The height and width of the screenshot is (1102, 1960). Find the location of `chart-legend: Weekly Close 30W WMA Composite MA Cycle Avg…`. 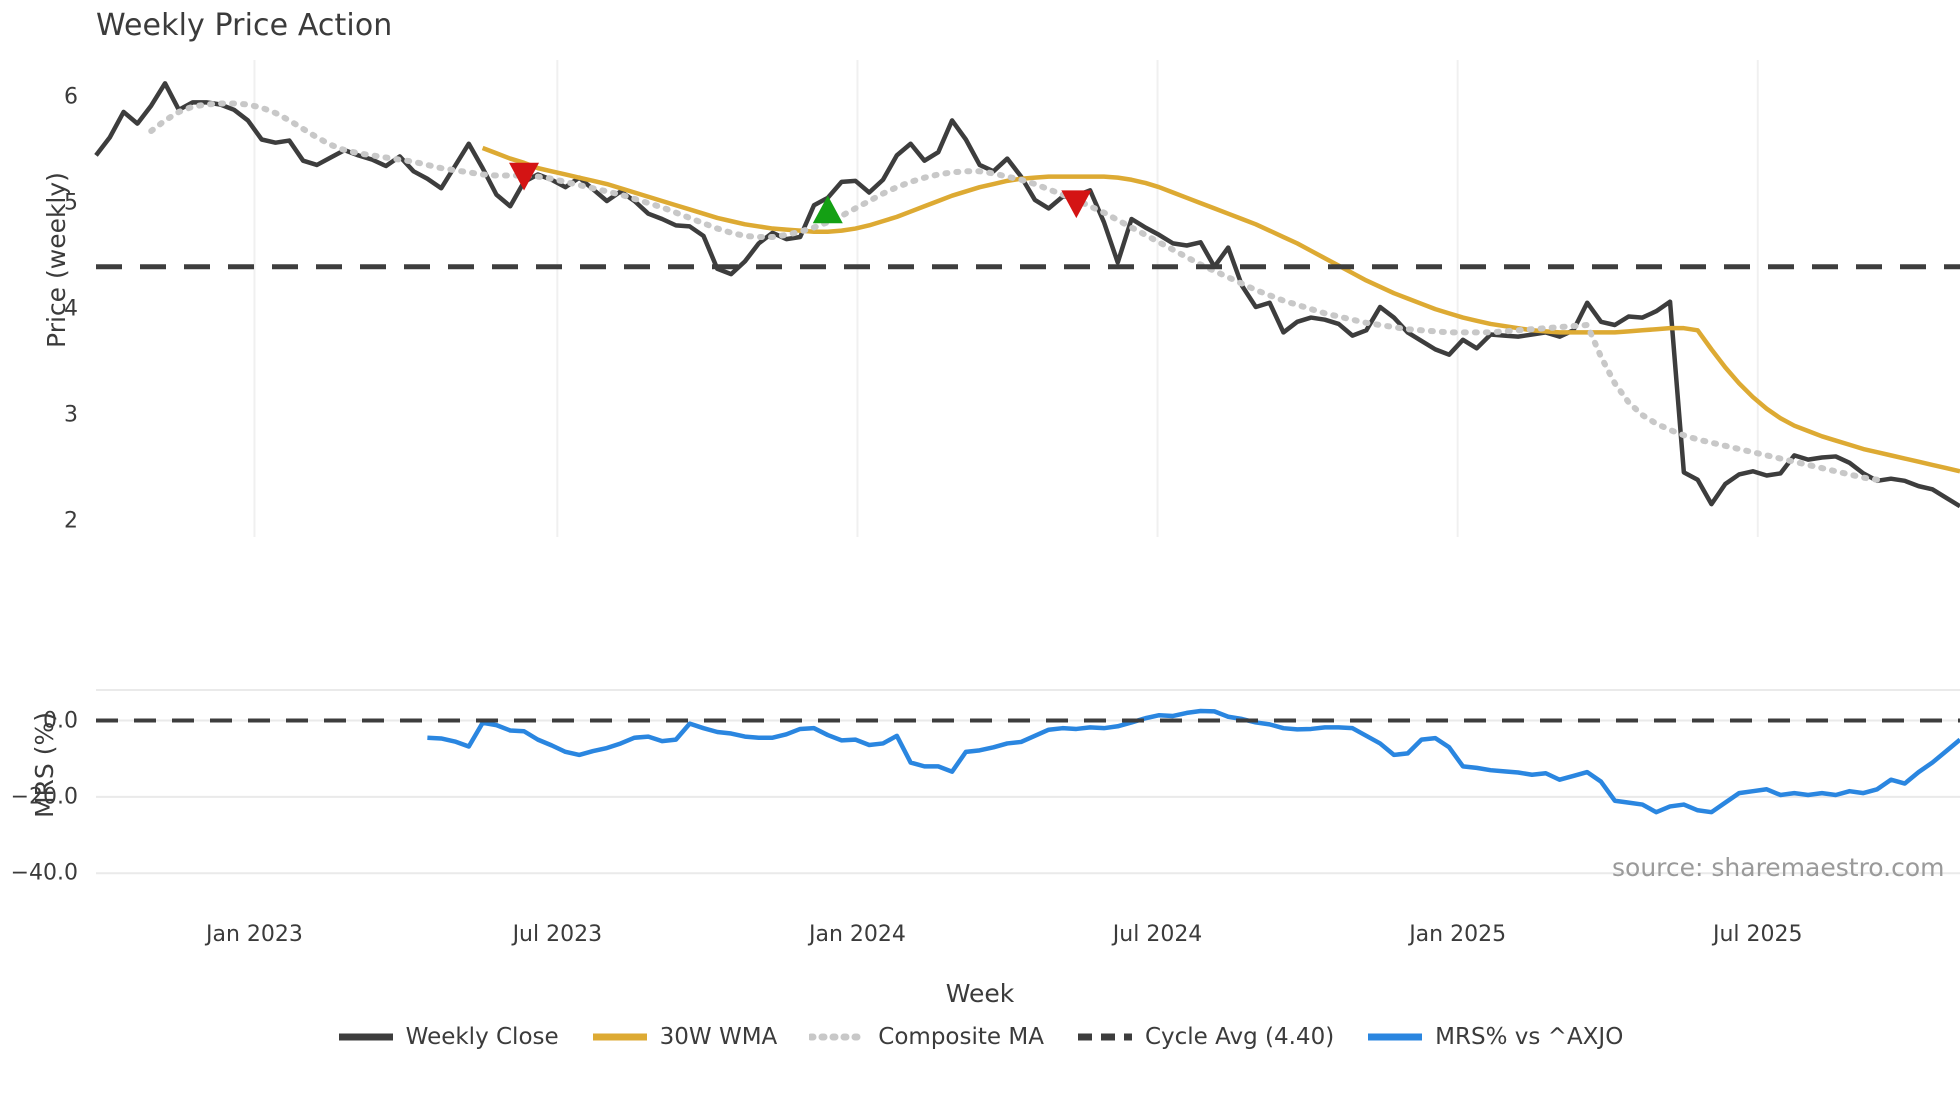

chart-legend: Weekly Close 30W WMA Composite MA Cycle Avg… is located at coordinates (980, 1037).